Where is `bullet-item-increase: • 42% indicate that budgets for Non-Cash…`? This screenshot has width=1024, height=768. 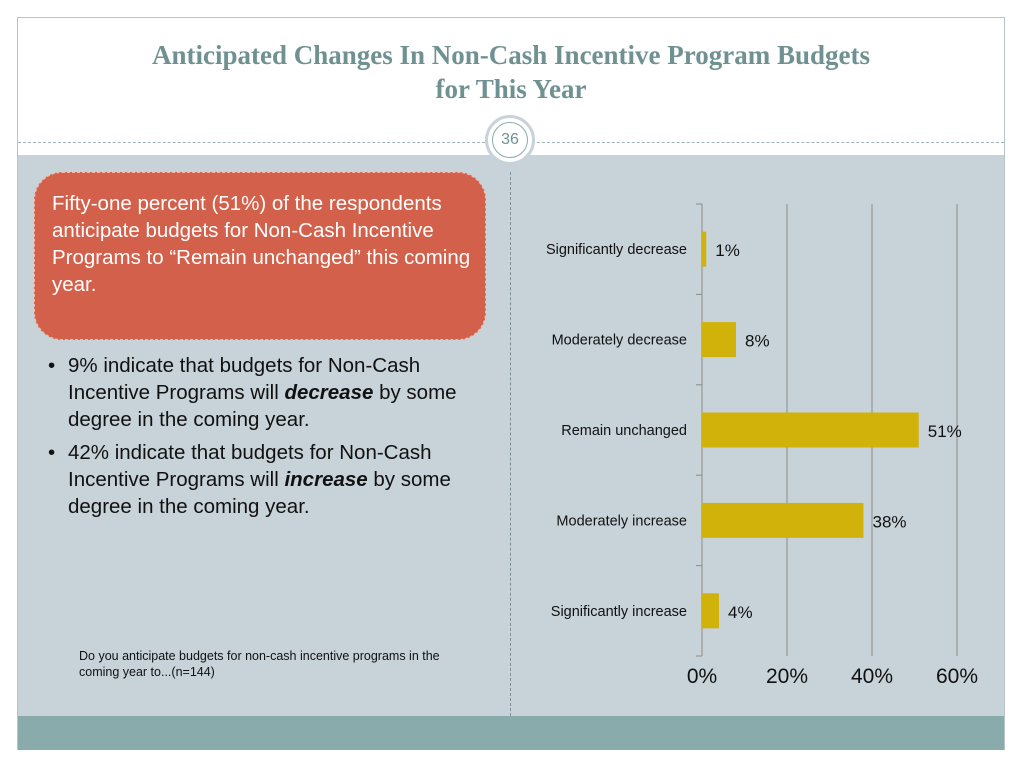
bullet-item-increase: • 42% indicate that budgets for Non-Cash… is located at coordinates (264, 479).